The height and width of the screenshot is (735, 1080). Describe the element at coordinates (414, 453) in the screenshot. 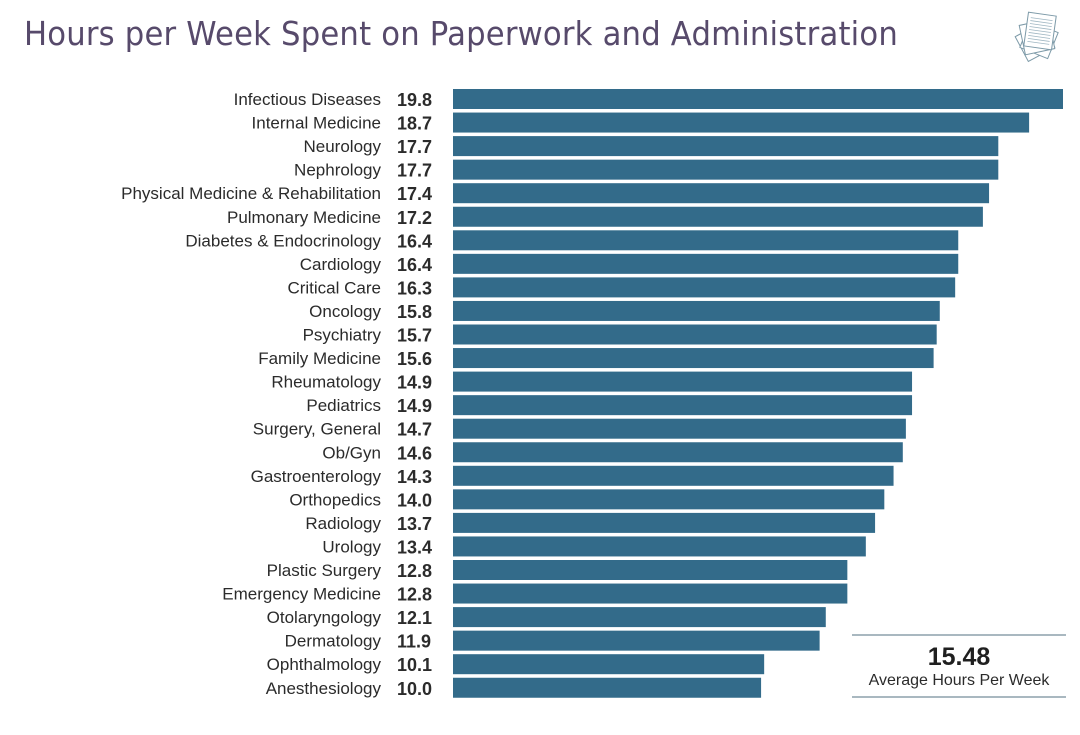

I see `value-label: 14.6` at that location.